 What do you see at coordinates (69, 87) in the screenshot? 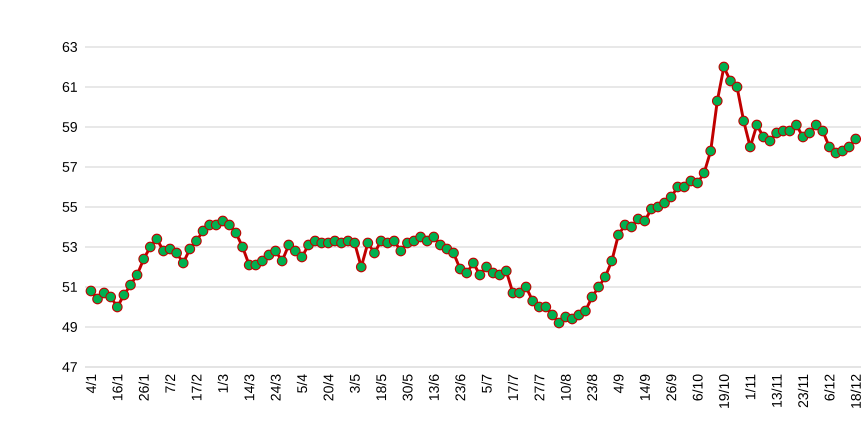
I see `y-tick-label: 61` at bounding box center [69, 87].